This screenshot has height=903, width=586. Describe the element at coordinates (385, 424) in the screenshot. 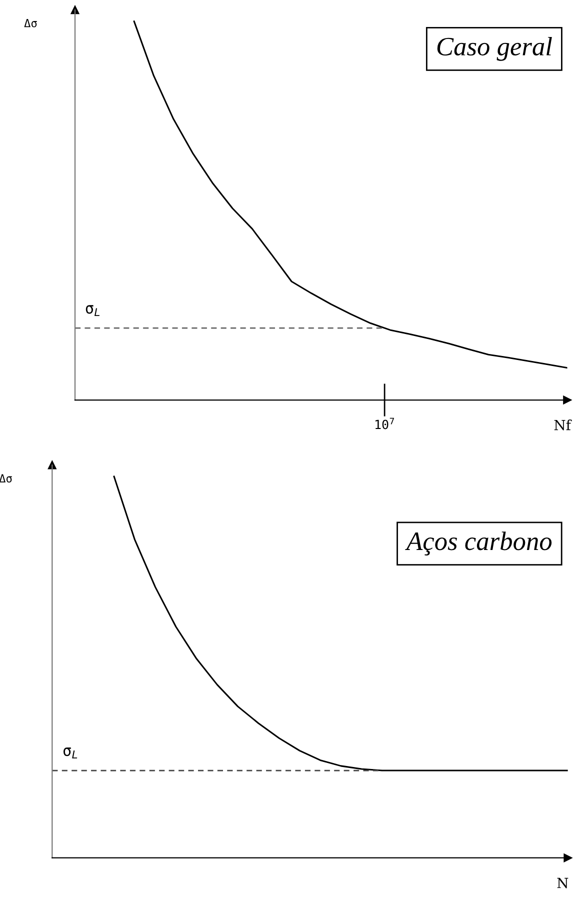

I see `text: 10$^{7}$` at that location.